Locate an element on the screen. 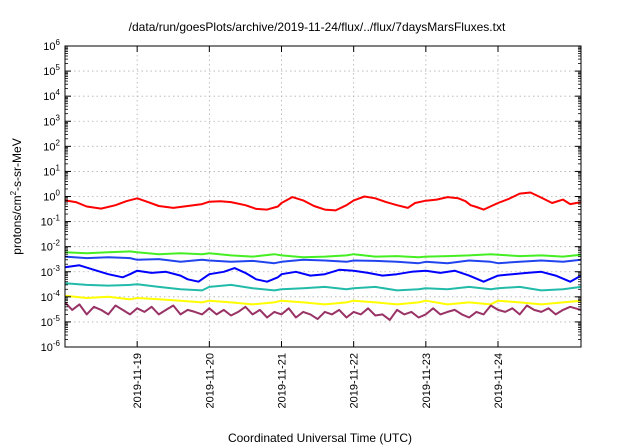 Image resolution: width=640 pixels, height=448 pixels. y-axis-label: protons/cm2-s-sr-MeV is located at coordinates (16, 196).